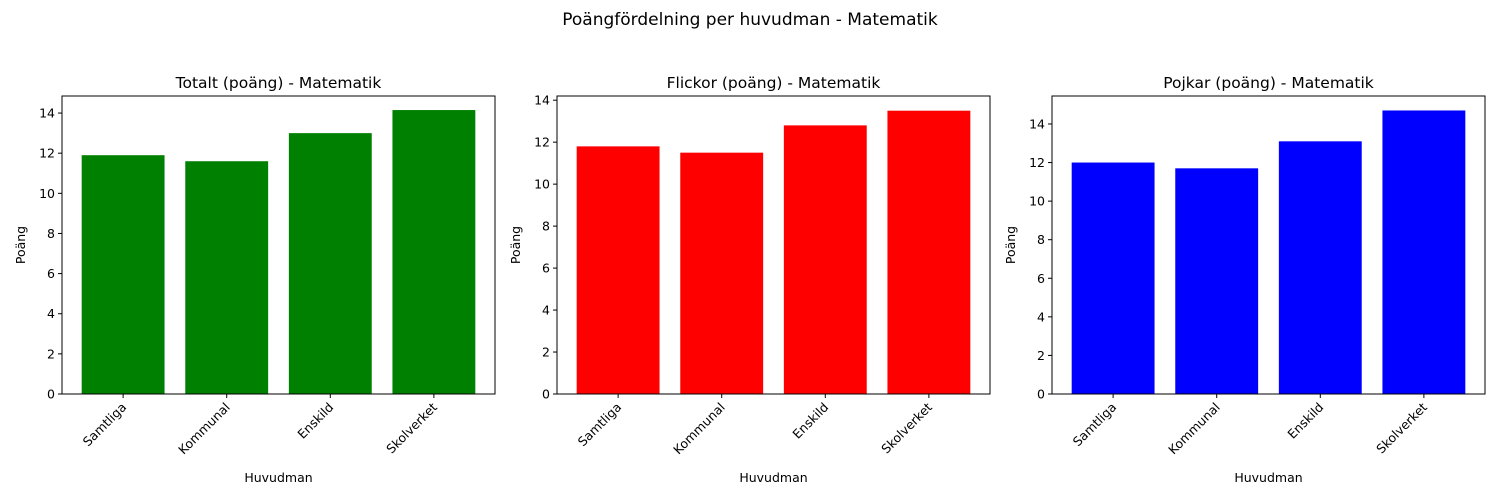 The image size is (1500, 500). What do you see at coordinates (750, 20) in the screenshot?
I see `figure-title: Poängfördelning per huvudman - Matematik` at bounding box center [750, 20].